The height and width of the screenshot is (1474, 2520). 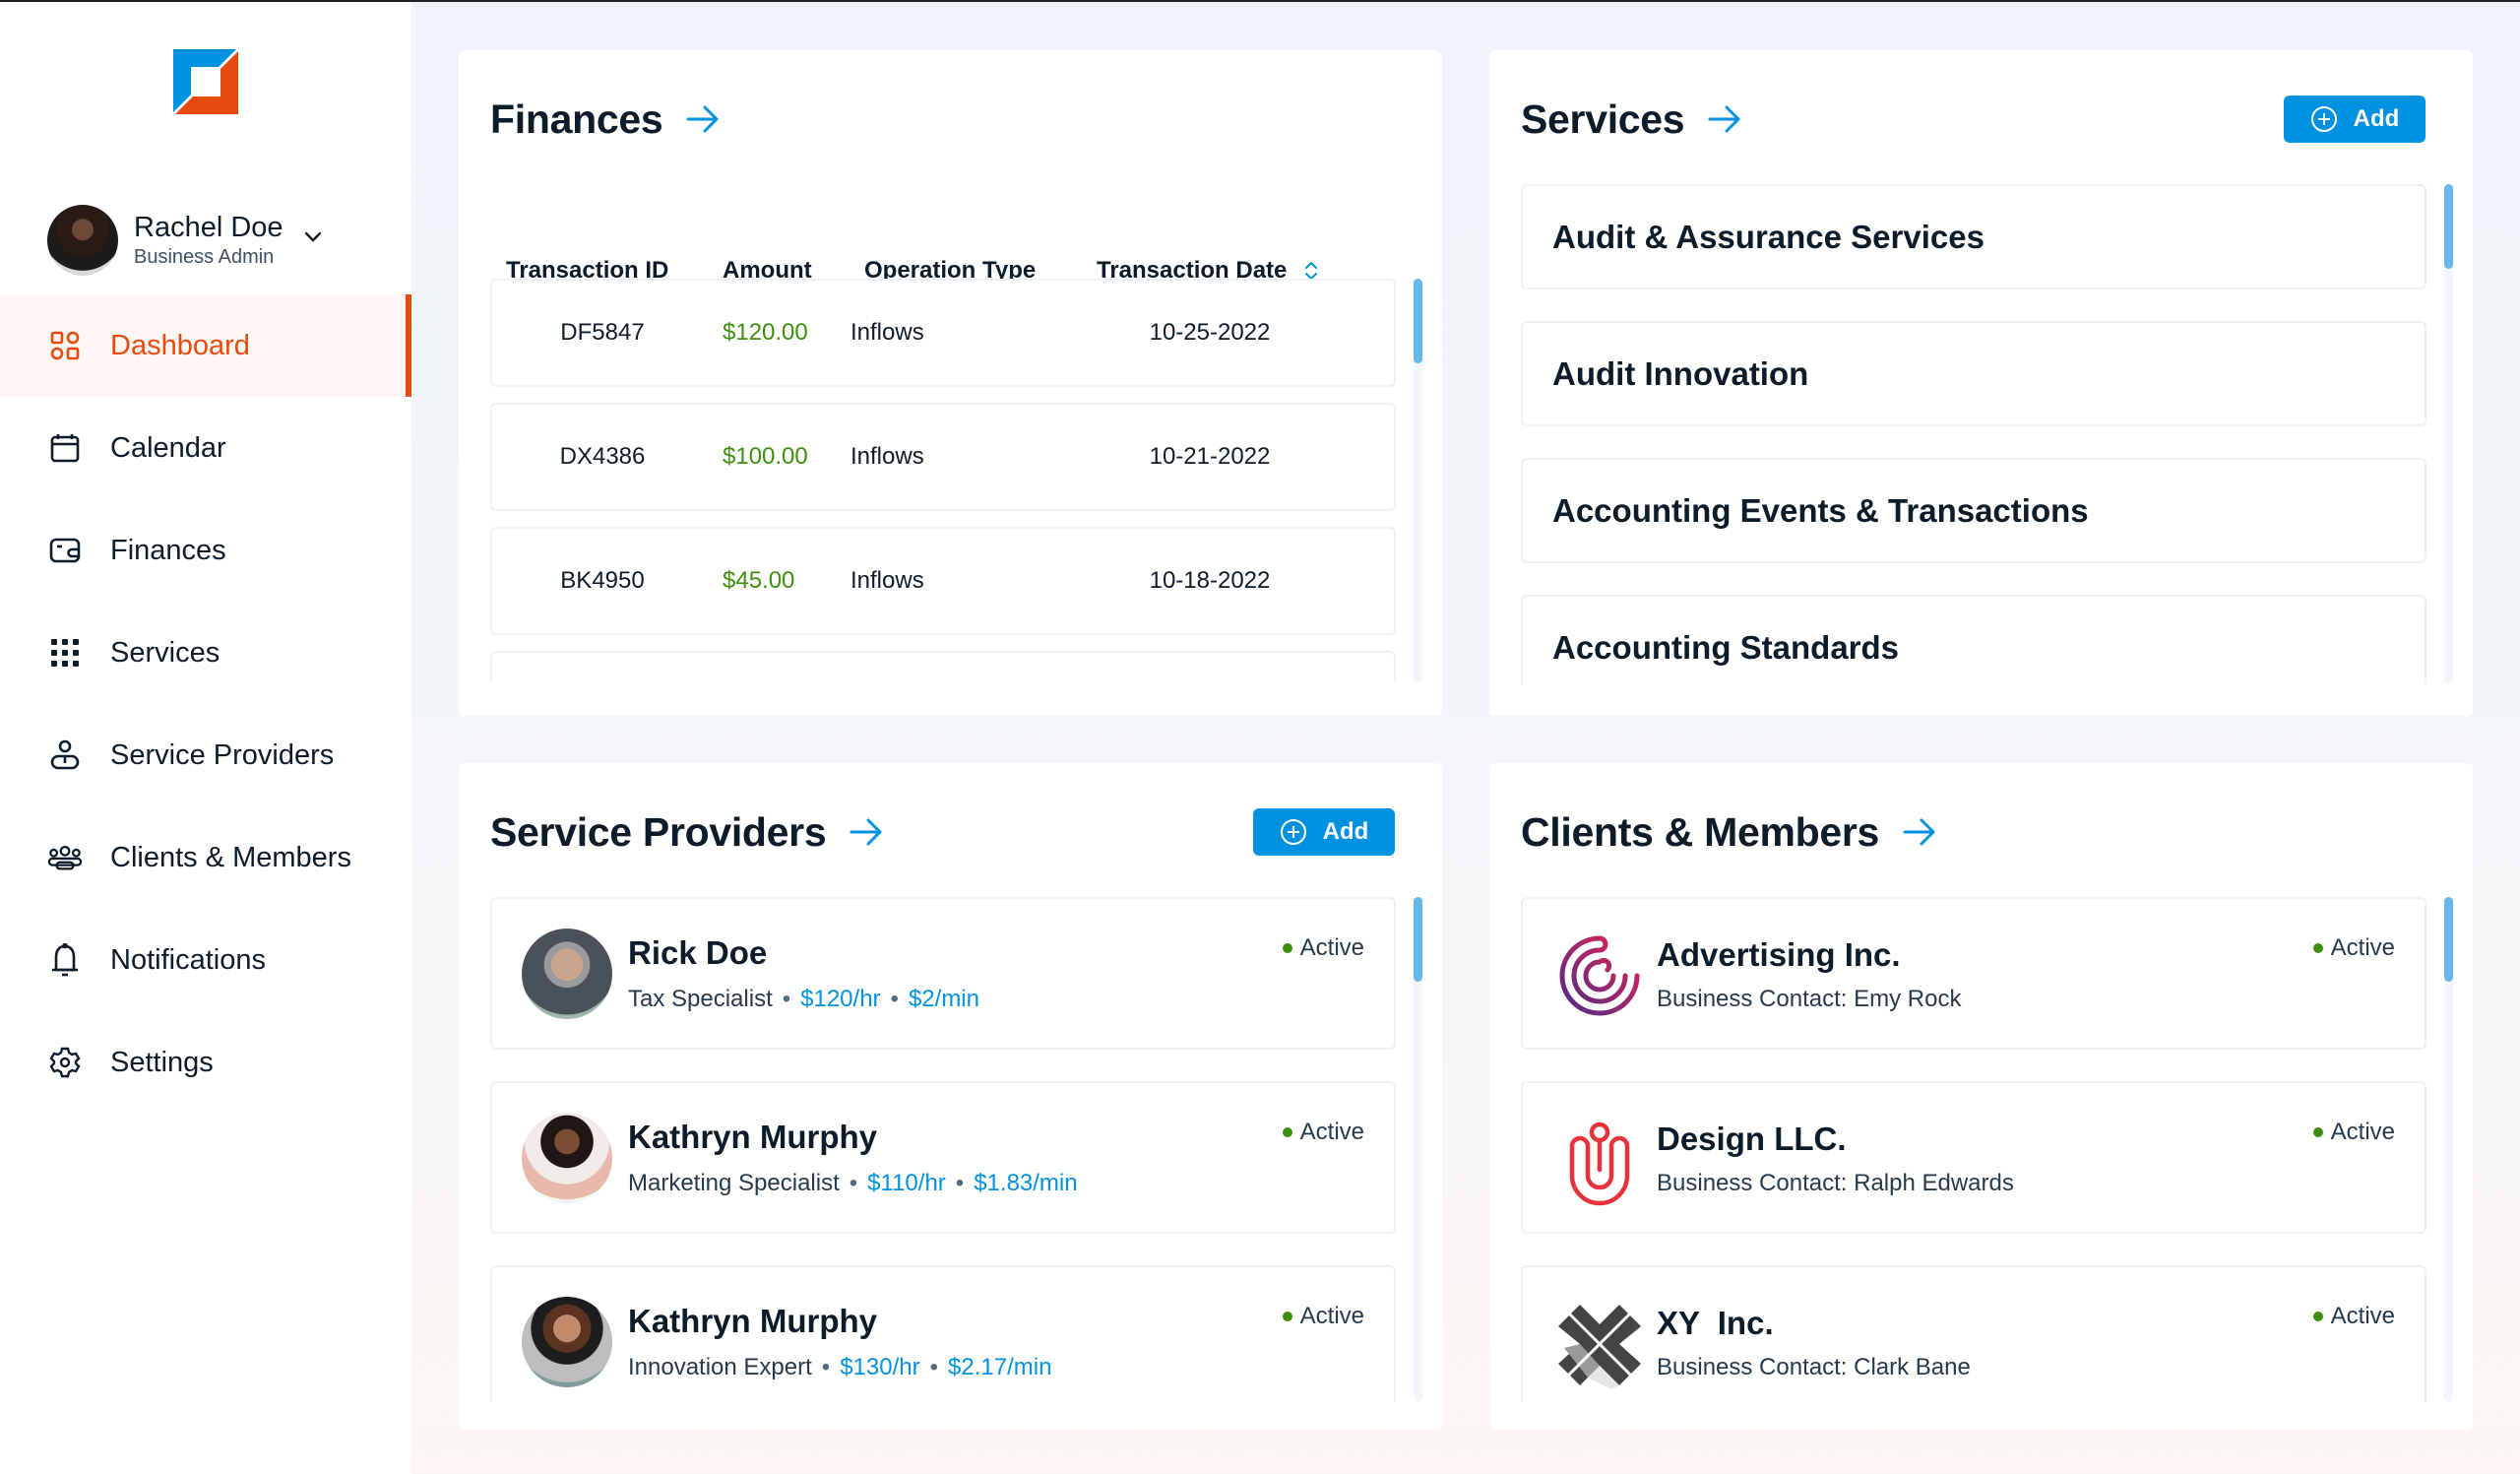 What do you see at coordinates (943, 999) in the screenshot?
I see `per-minute-rate: $2/min` at bounding box center [943, 999].